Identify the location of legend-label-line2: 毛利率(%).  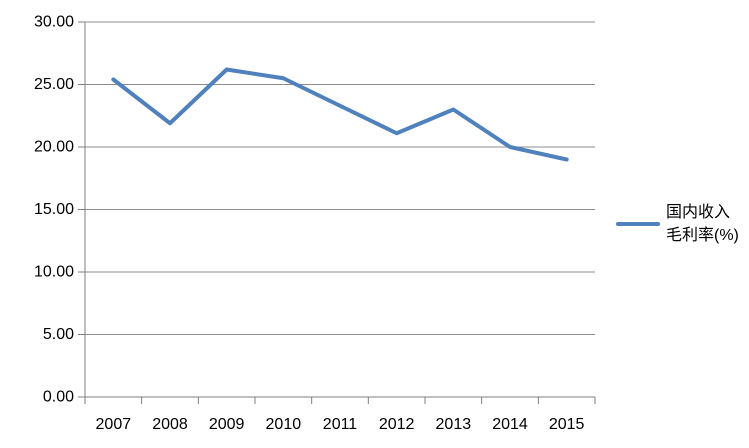
(702, 235).